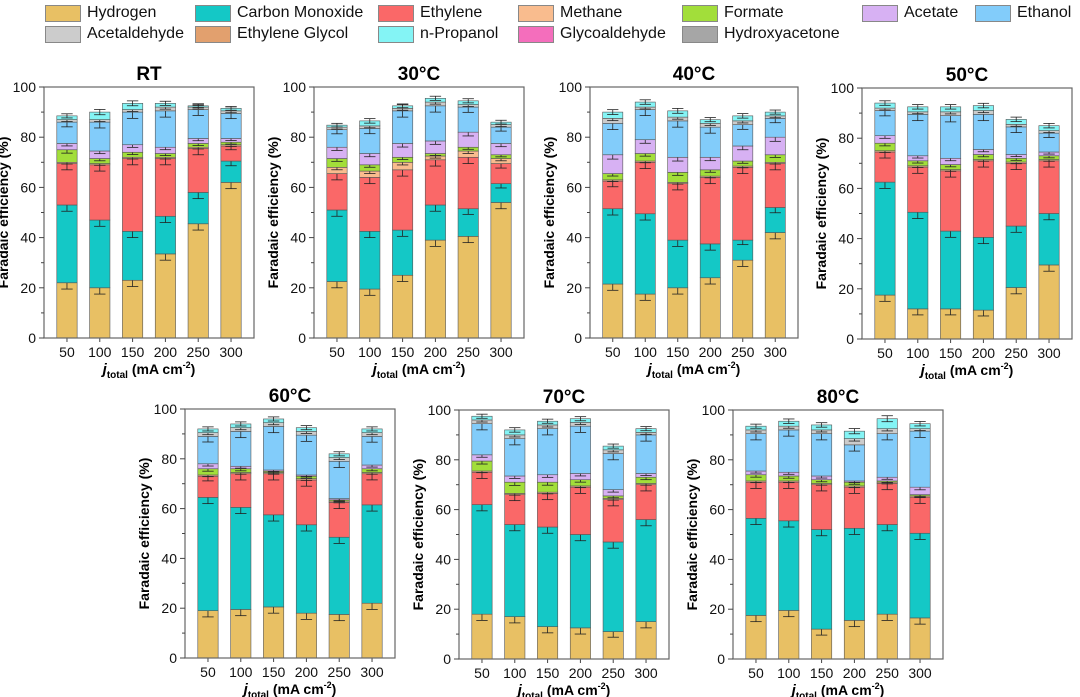 The width and height of the screenshot is (1080, 697). Describe the element at coordinates (580, 449) in the screenshot. I see `bar-segment-ethanol` at that location.